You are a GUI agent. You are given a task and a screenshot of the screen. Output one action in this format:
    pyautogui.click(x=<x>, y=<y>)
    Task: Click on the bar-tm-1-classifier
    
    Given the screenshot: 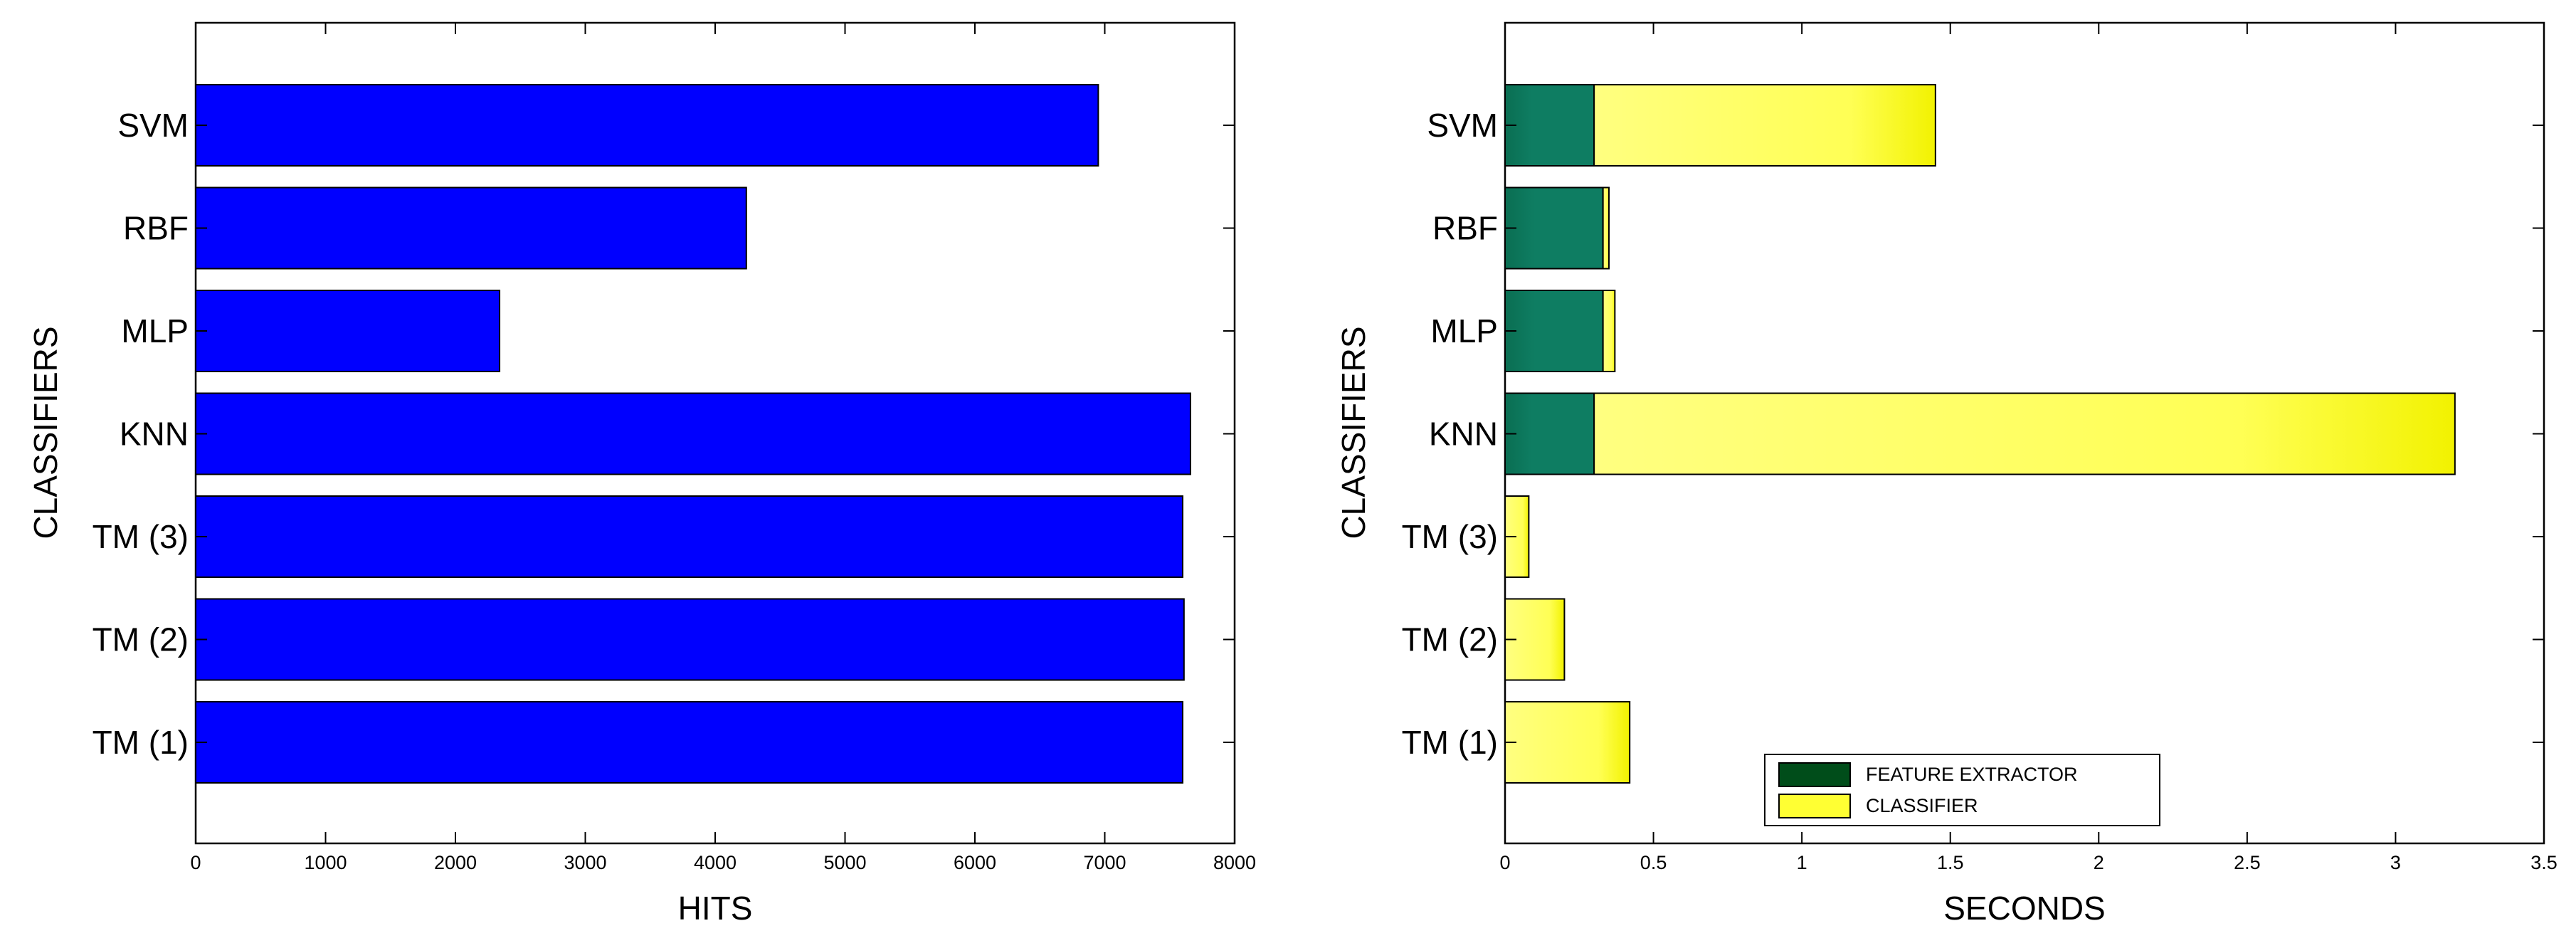 What is the action you would take?
    pyautogui.click(x=1567, y=742)
    